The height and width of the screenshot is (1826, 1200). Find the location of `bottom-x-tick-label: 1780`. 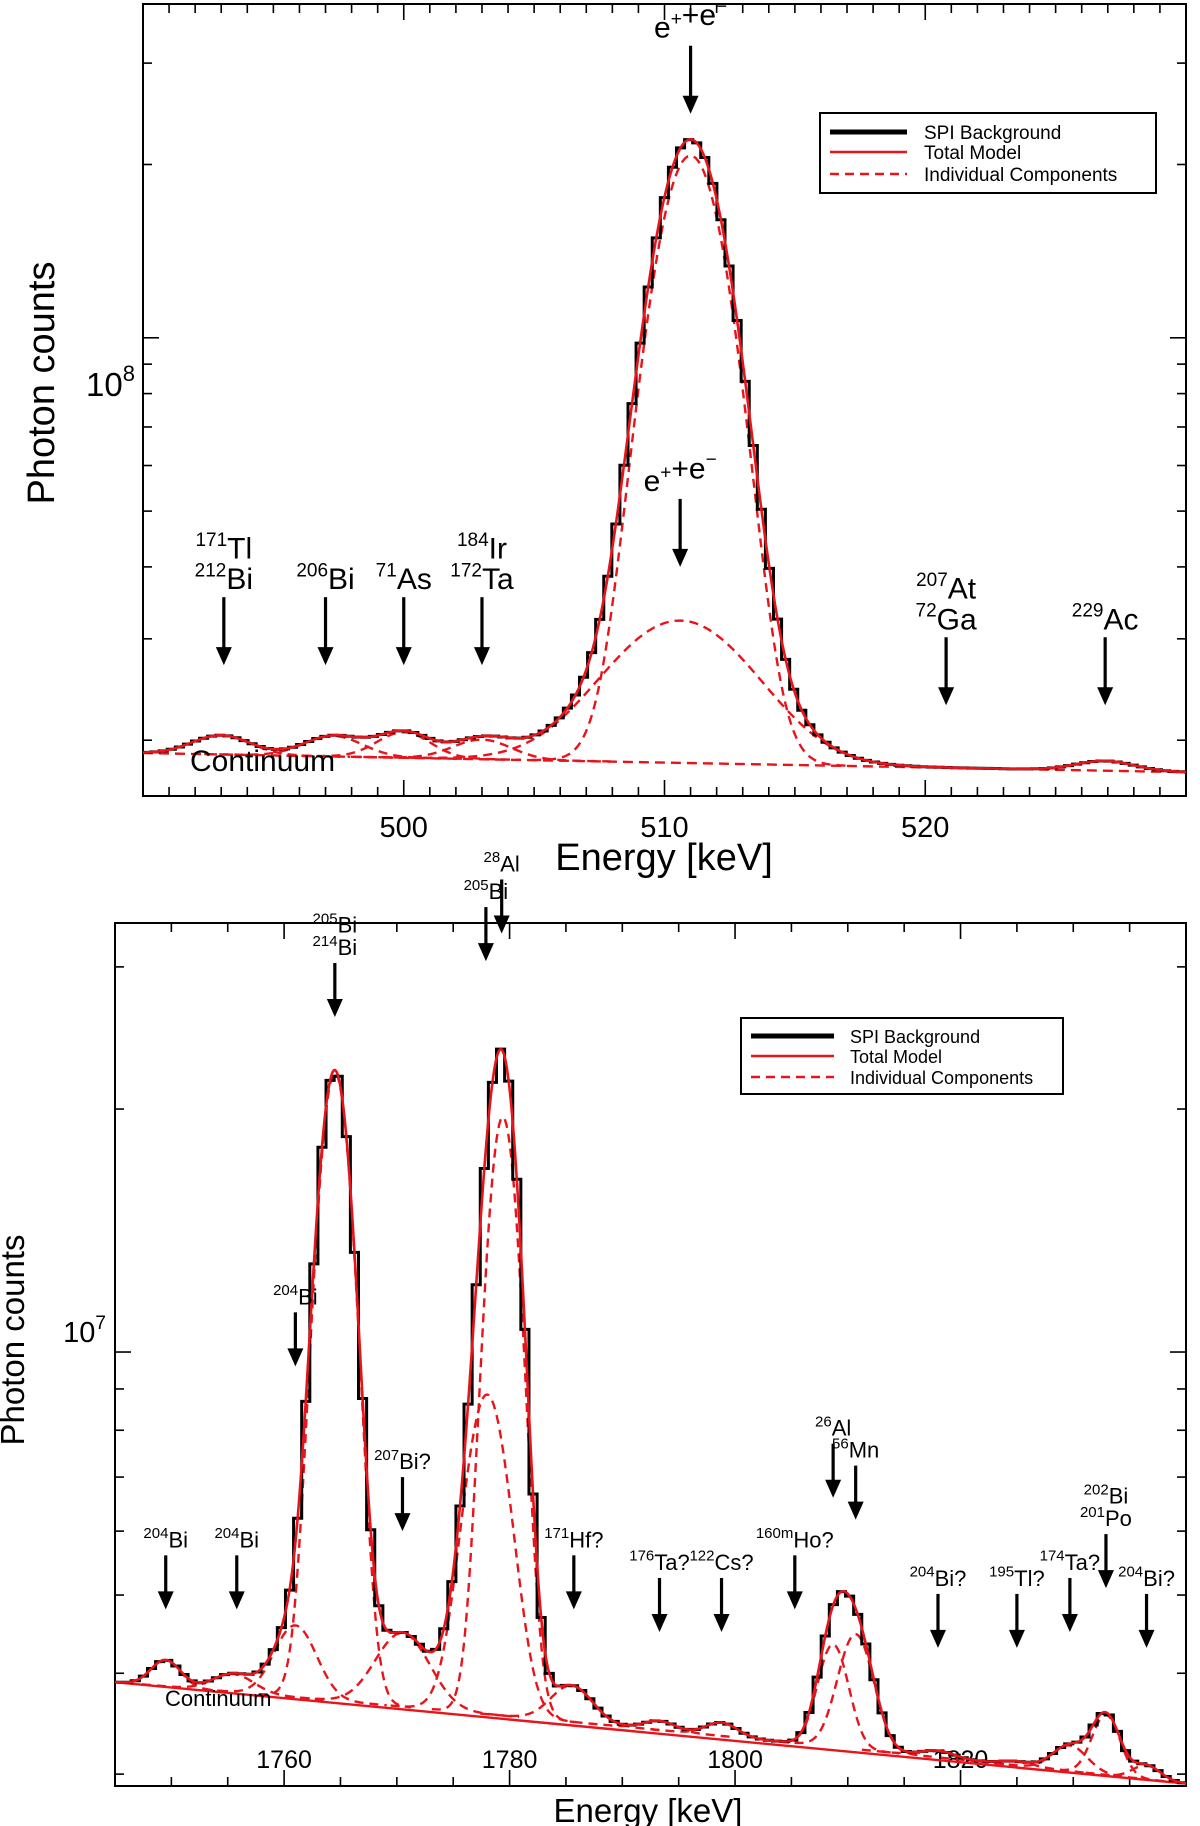

bottom-x-tick-label: 1780 is located at coordinates (510, 1760).